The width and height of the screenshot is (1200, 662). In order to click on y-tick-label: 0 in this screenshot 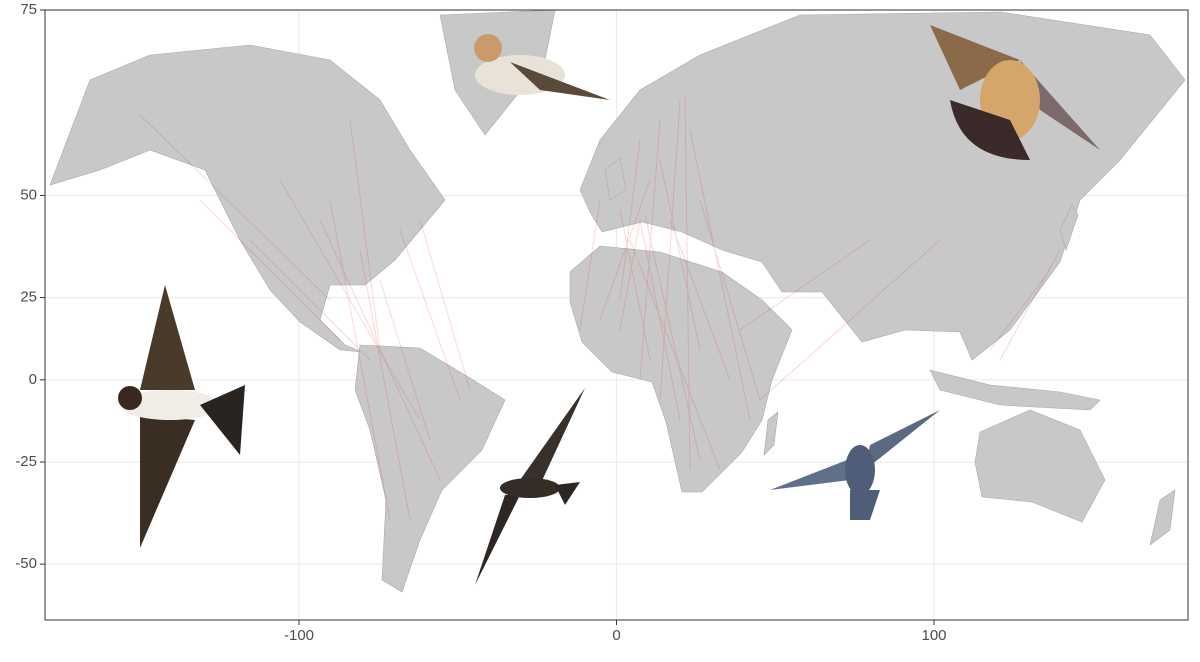, I will do `click(33, 379)`.